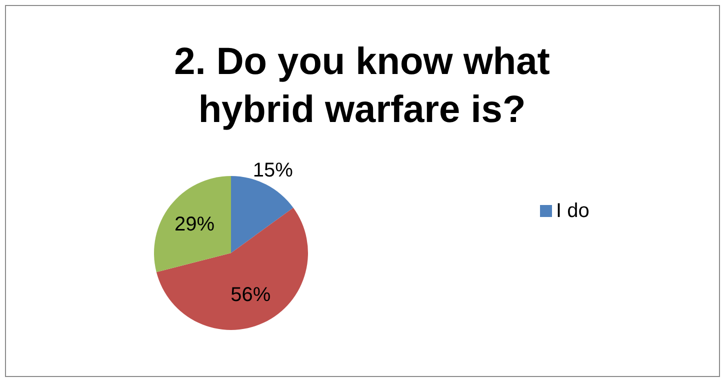 The height and width of the screenshot is (382, 725). I want to click on data-label: 15%, so click(273, 171).